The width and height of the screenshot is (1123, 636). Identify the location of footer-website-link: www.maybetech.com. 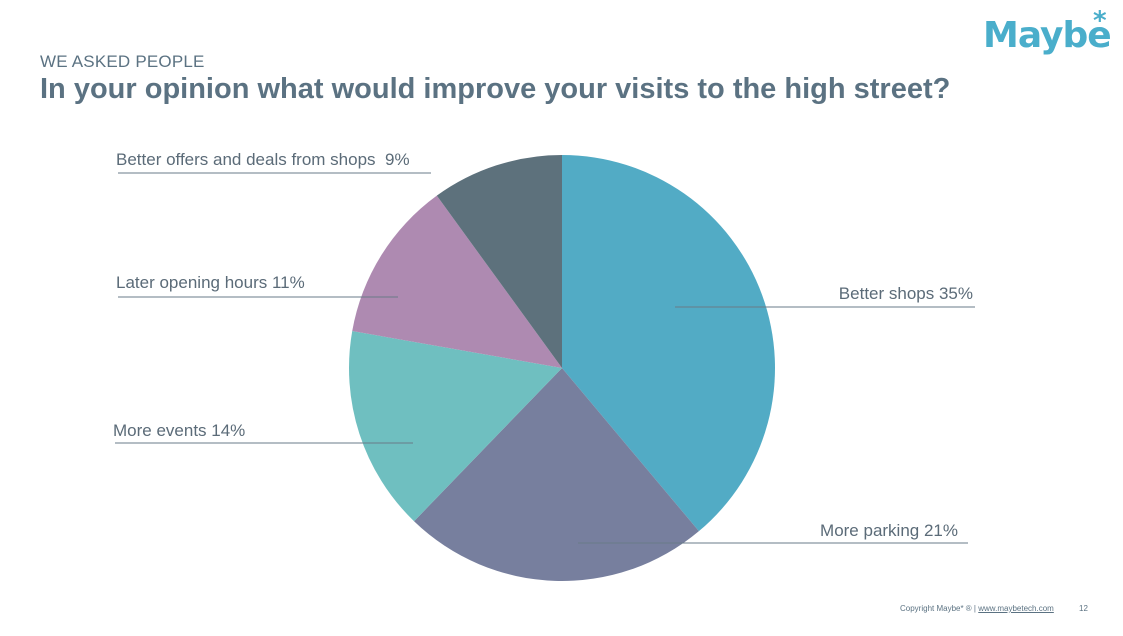
(1016, 608).